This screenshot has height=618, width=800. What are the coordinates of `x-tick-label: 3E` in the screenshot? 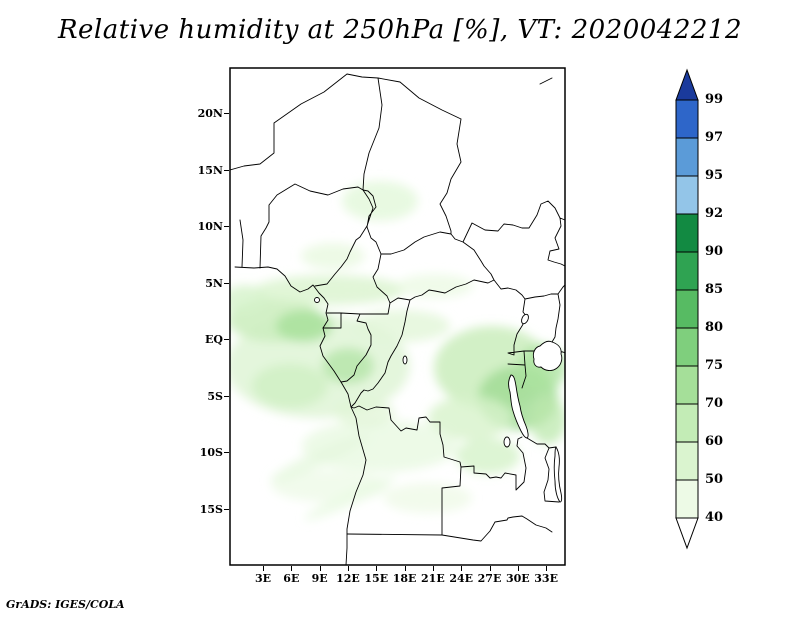 It's located at (263, 578).